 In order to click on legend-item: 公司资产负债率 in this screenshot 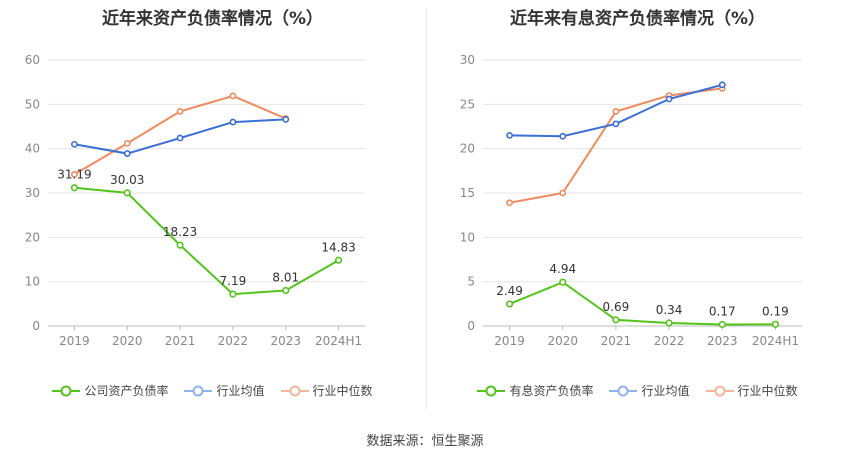, I will do `click(110, 390)`.